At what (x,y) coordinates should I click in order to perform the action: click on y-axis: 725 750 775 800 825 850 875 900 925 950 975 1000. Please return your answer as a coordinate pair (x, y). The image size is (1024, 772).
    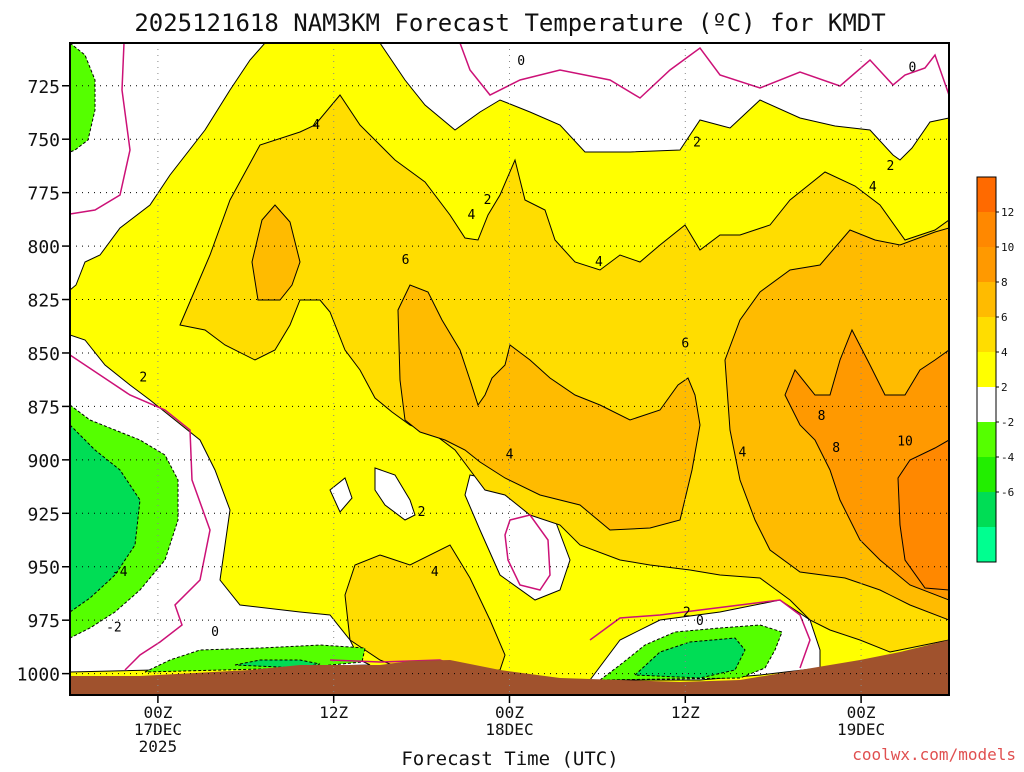
    Looking at the image, I should click on (43, 381).